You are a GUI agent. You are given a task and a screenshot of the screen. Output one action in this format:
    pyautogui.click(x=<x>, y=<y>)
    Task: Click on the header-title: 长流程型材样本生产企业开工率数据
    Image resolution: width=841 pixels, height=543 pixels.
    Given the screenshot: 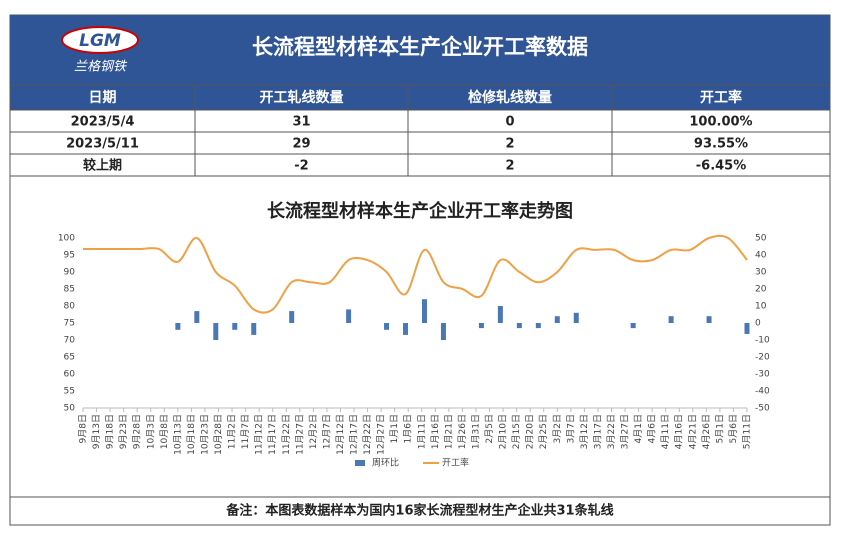 What is the action you would take?
    pyautogui.click(x=420, y=47)
    